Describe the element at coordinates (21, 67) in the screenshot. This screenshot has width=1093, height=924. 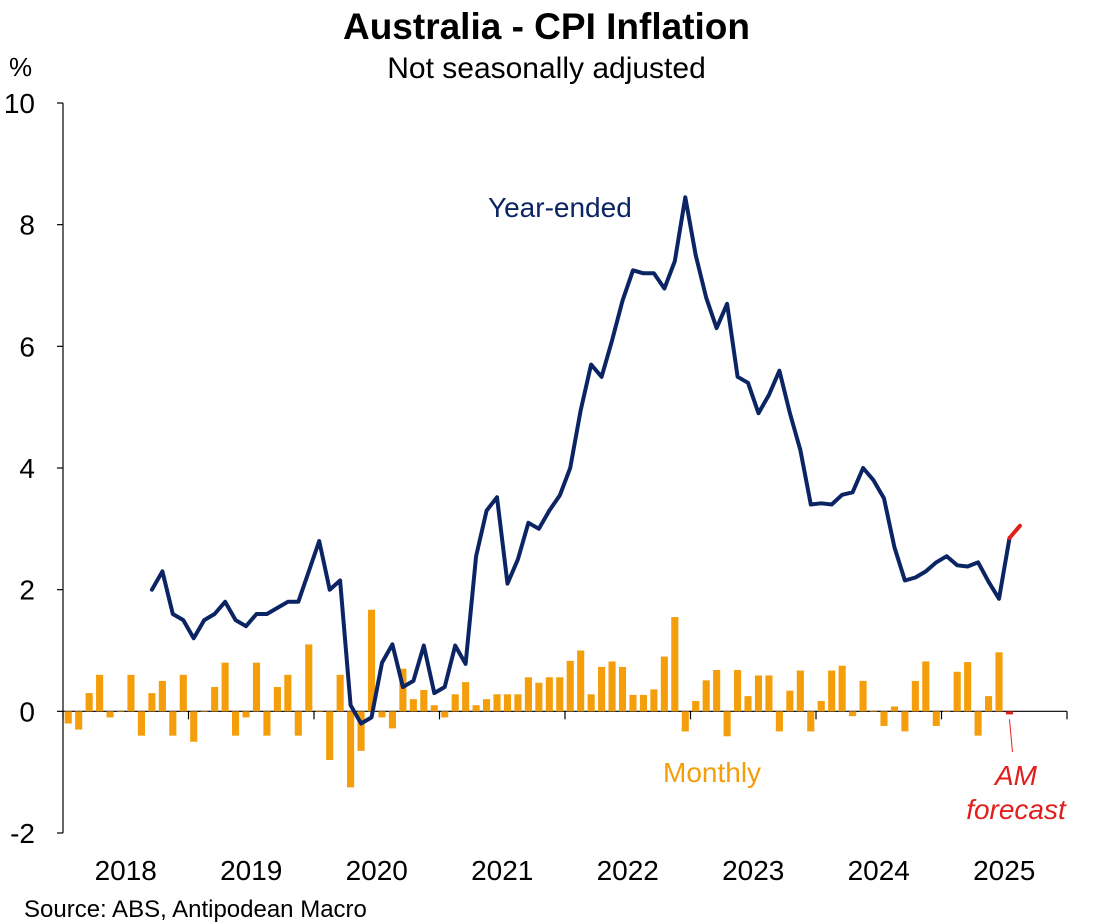
I see `y-axis-unit-label: %` at that location.